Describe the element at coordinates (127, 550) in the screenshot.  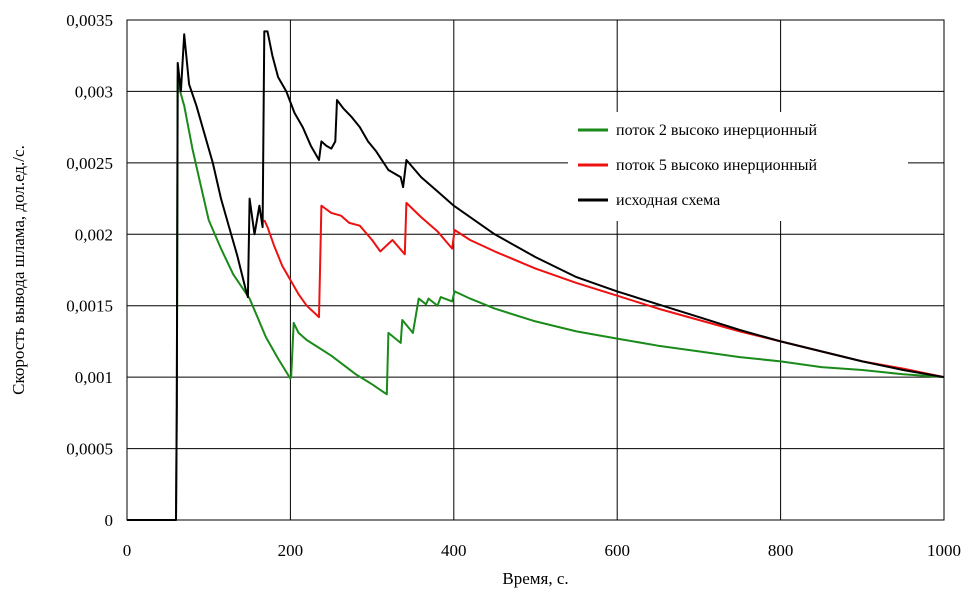
I see `x-tick-label: 0` at that location.